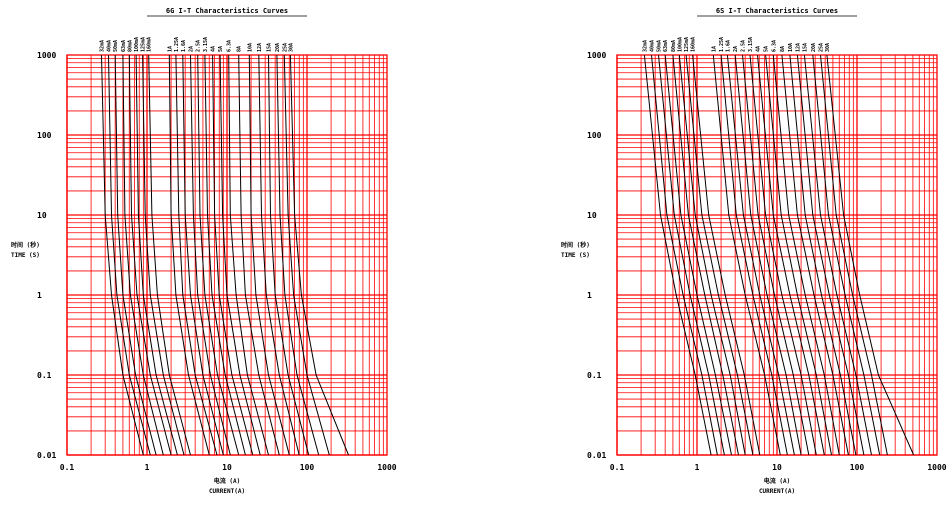 This screenshot has height=505, width=947. Describe the element at coordinates (227, 11) in the screenshot. I see `chart-title: 6G I-T Characteristics Curves` at that location.